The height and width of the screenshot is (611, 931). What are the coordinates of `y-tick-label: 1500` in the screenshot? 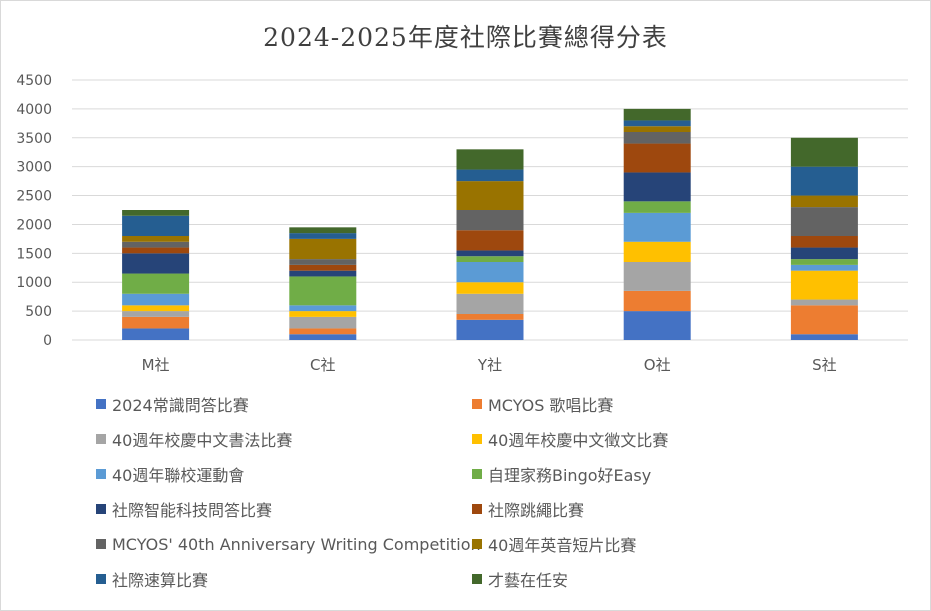 It's located at (34, 254).